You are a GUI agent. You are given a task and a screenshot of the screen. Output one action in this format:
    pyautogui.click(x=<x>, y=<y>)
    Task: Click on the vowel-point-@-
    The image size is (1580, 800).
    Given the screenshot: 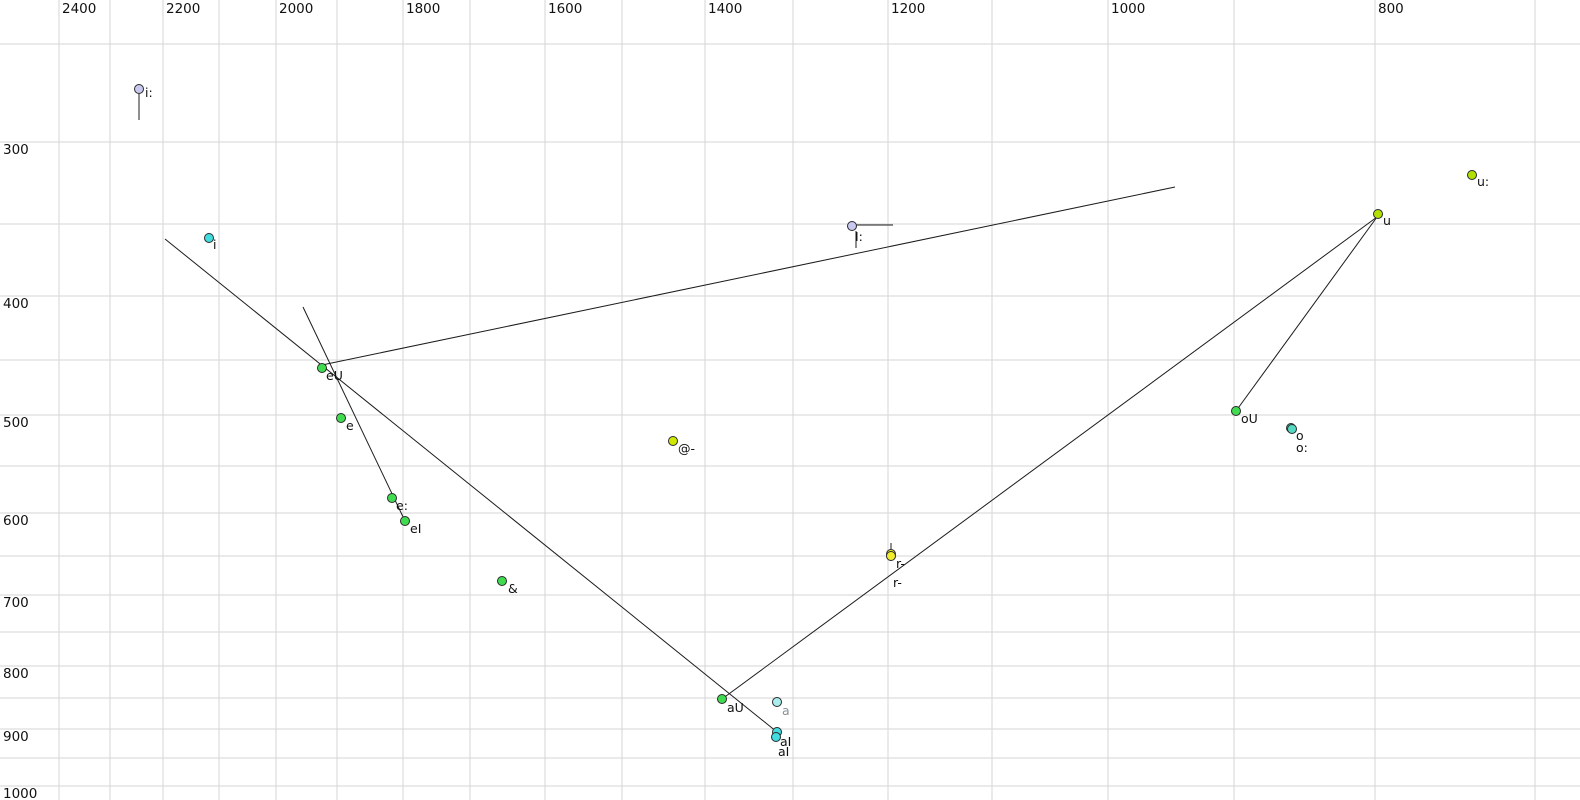 What is the action you would take?
    pyautogui.click(x=673, y=441)
    